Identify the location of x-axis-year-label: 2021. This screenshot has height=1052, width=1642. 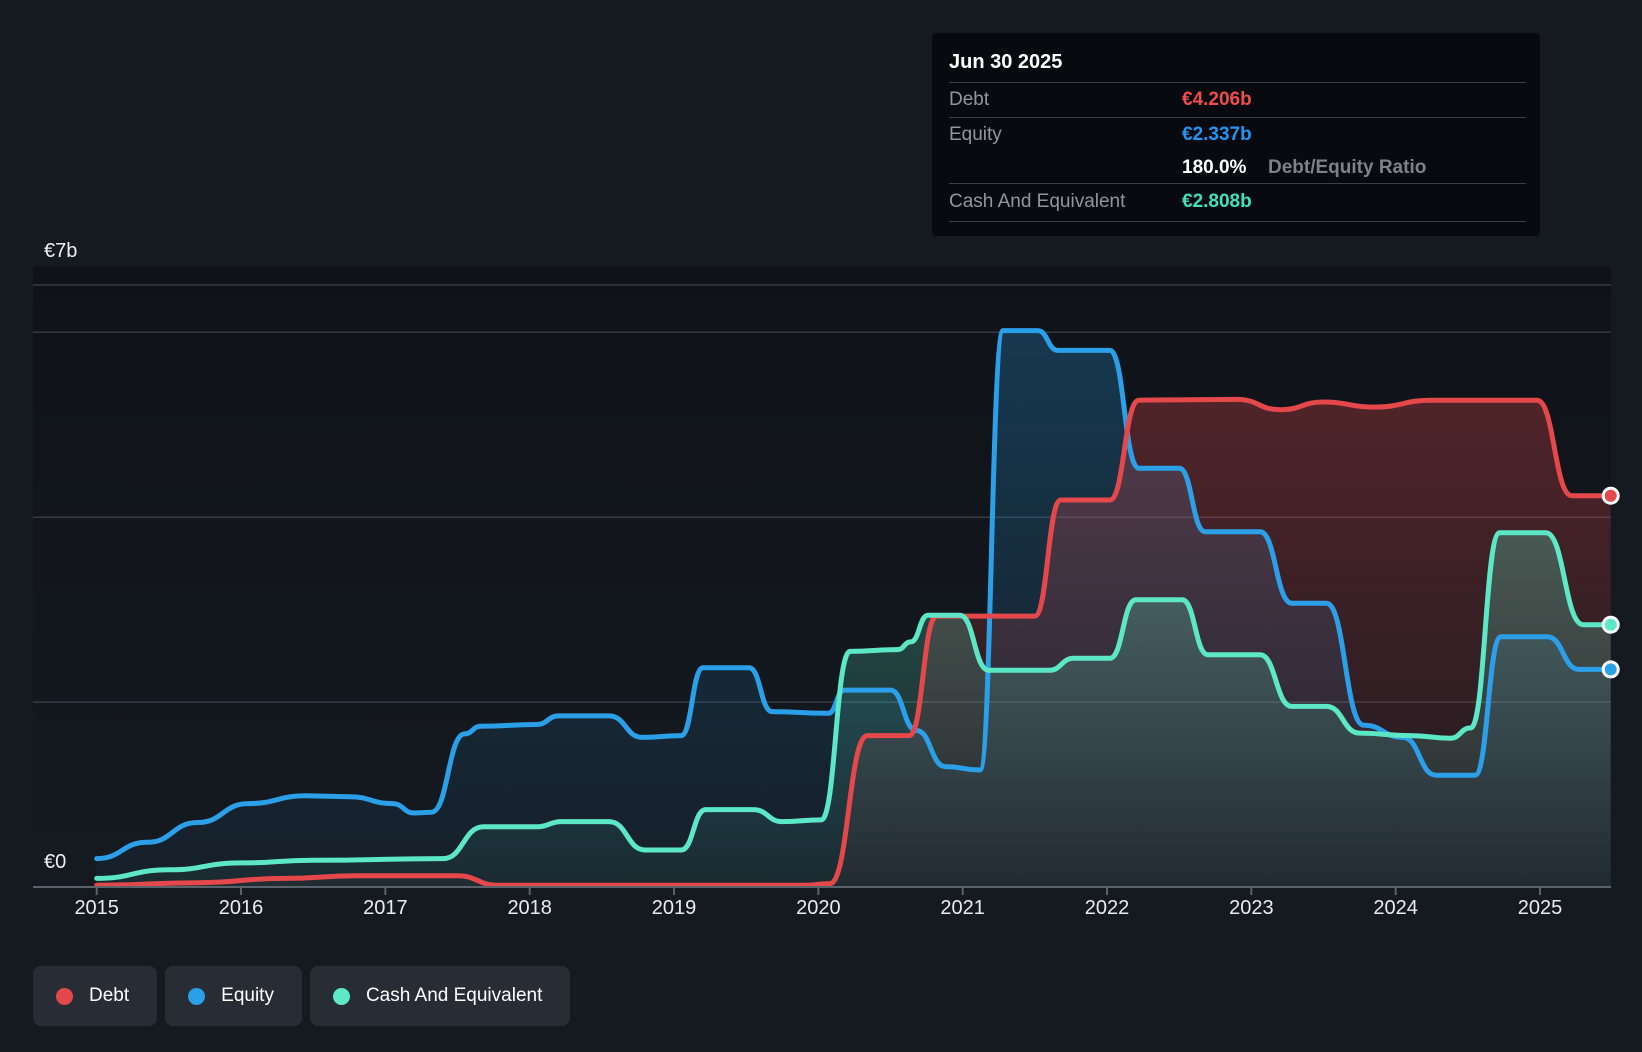
(962, 908).